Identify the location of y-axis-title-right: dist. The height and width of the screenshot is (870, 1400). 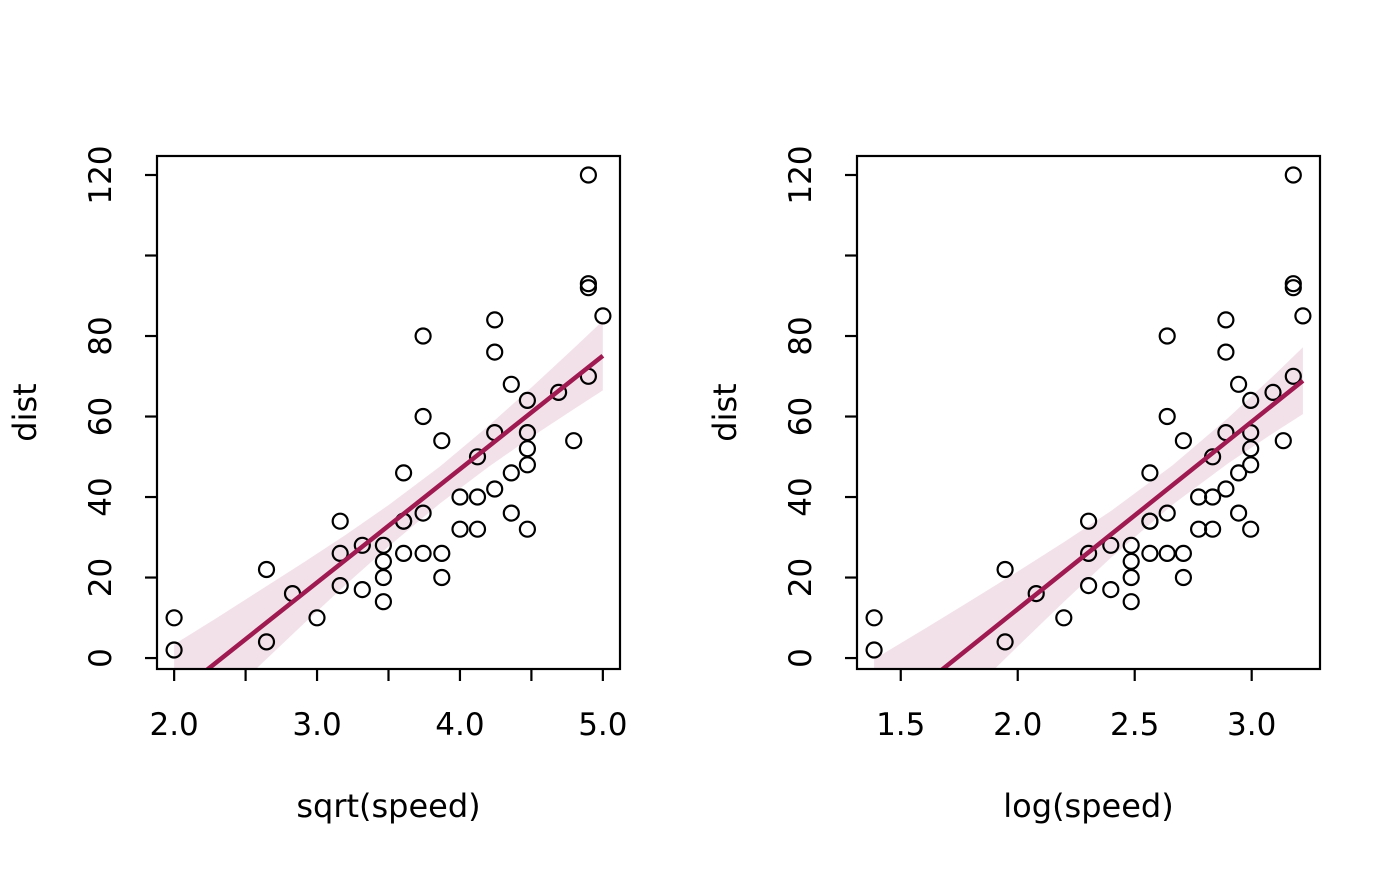
(725, 412).